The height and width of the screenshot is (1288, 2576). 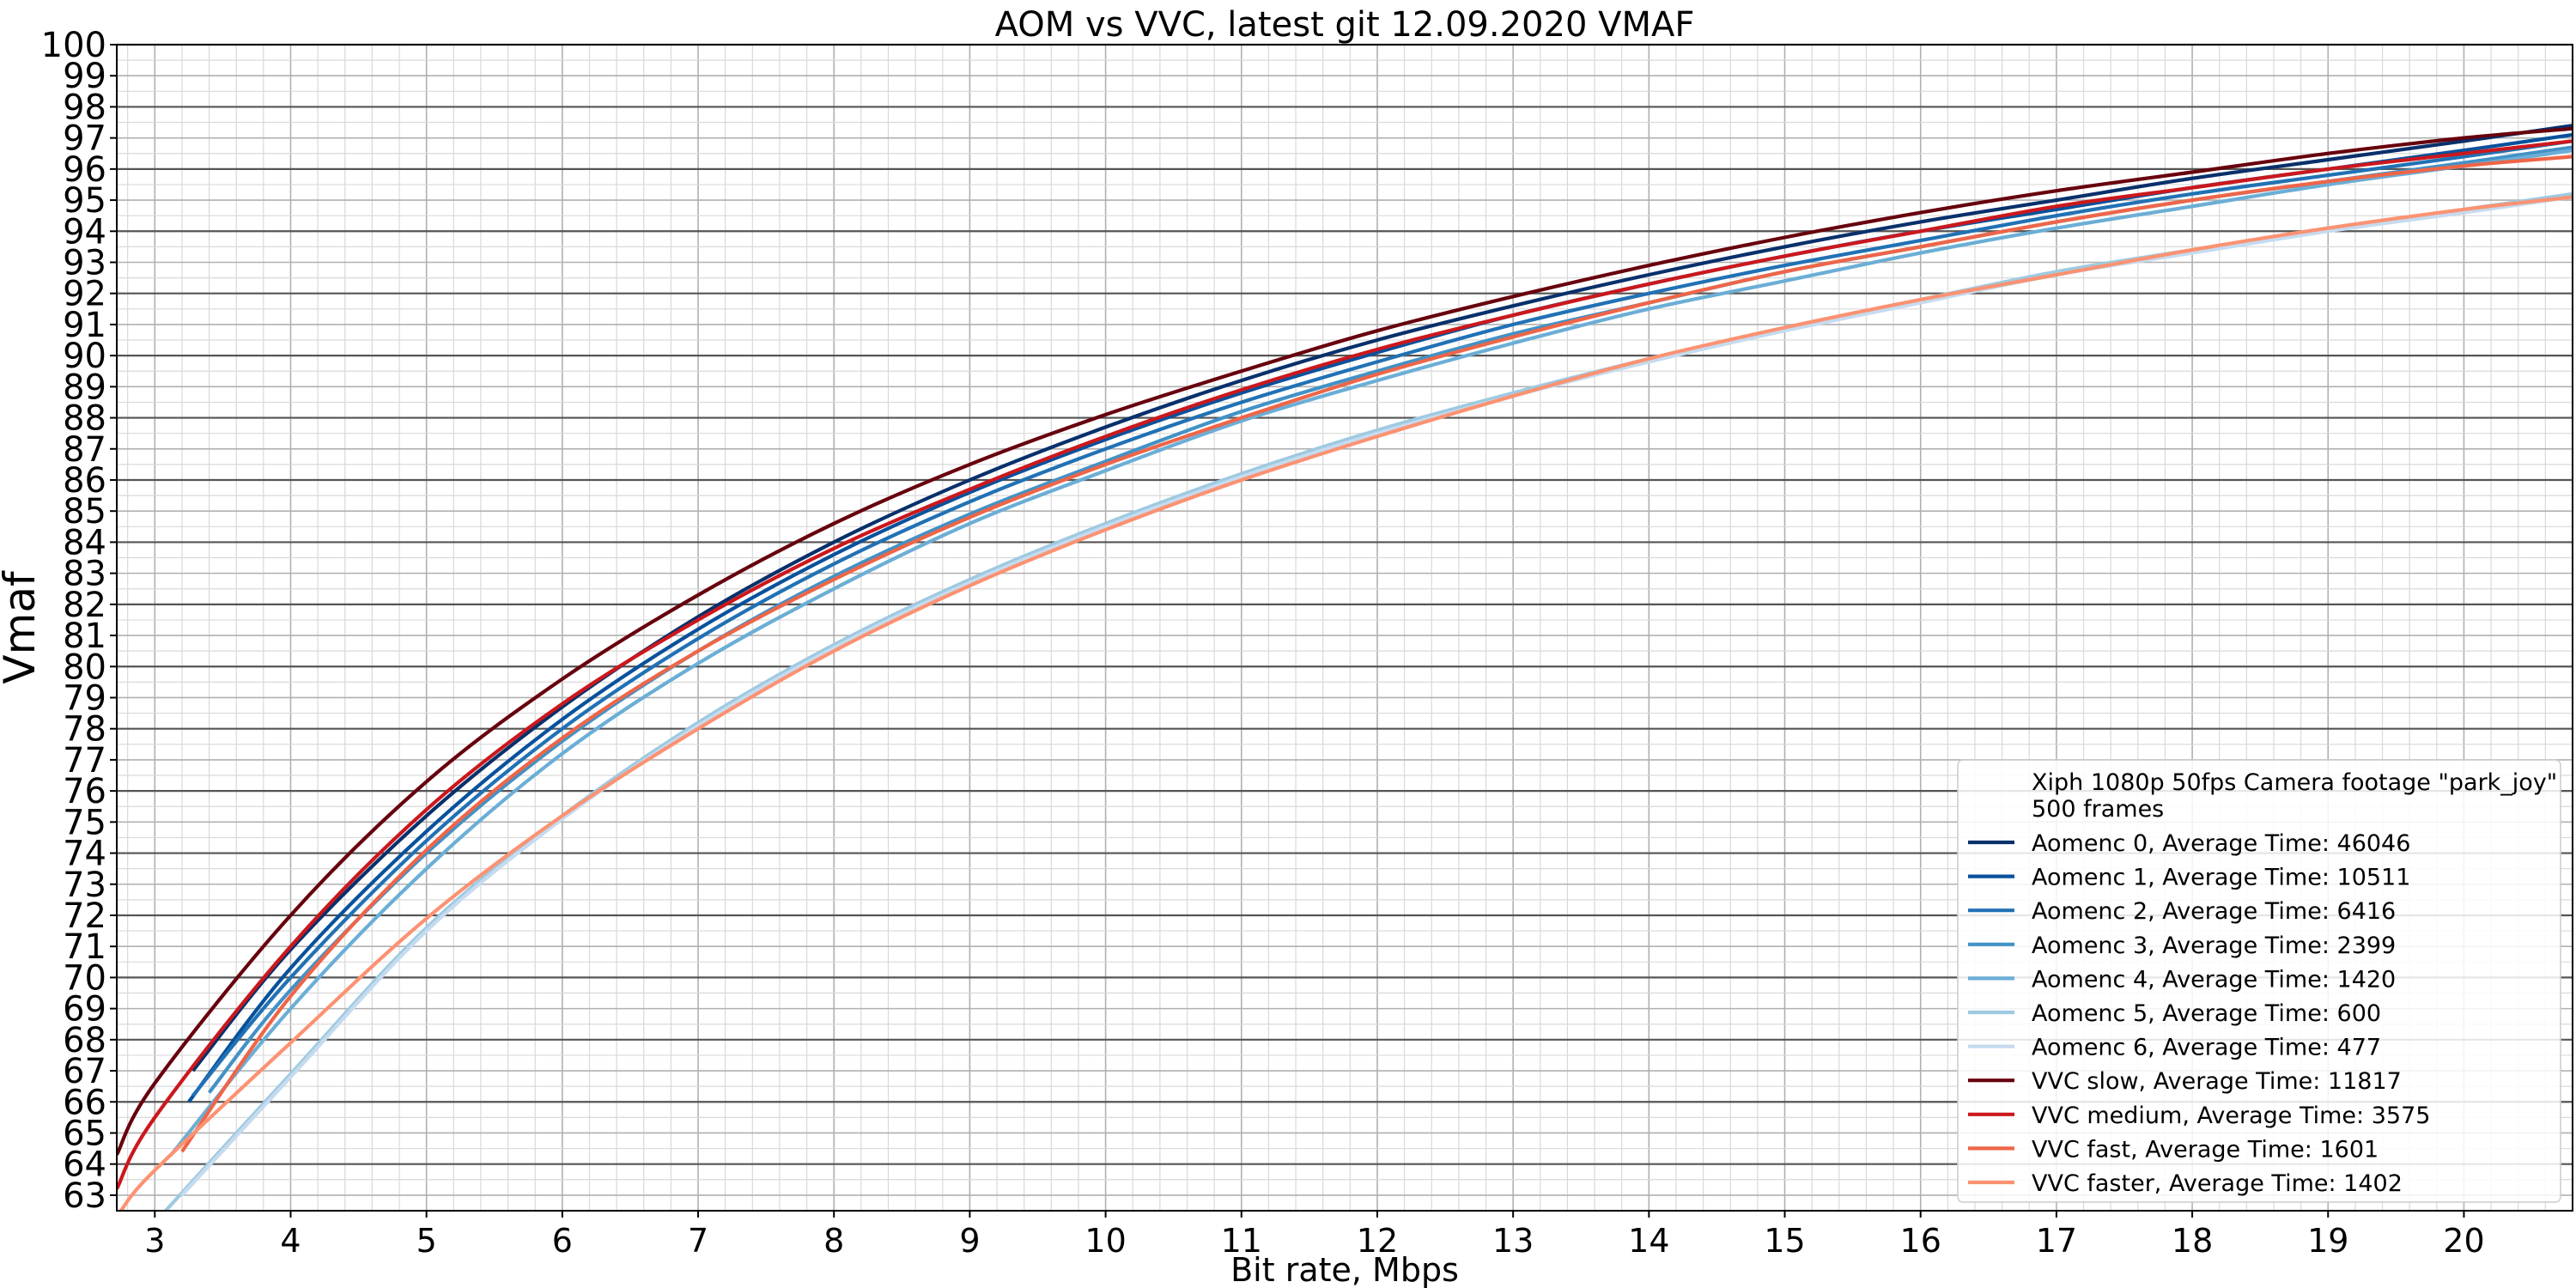 What do you see at coordinates (1378, 1241) in the screenshot?
I see `x-tick-label: 12` at bounding box center [1378, 1241].